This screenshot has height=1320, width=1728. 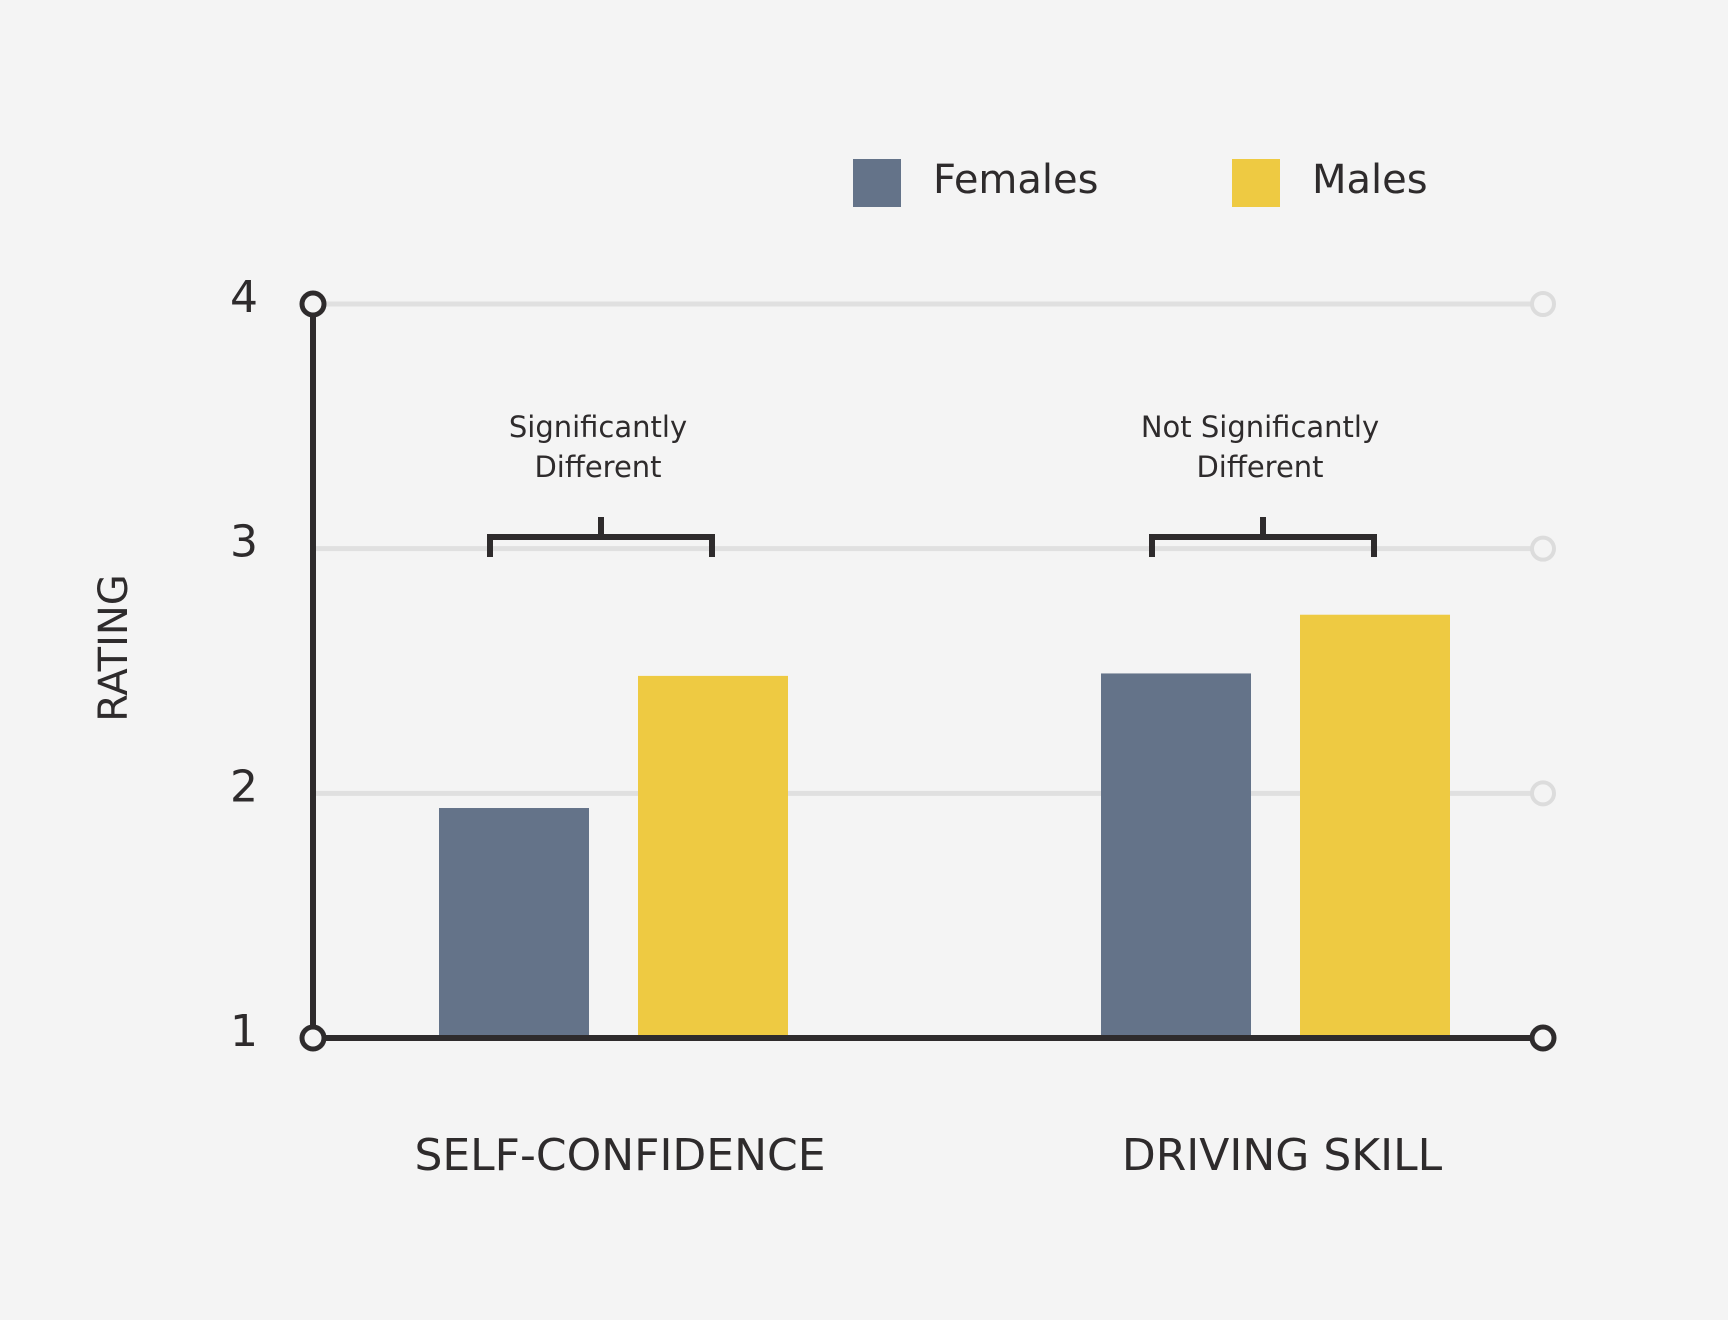 I want to click on y-tick-label: 2, so click(x=244, y=786).